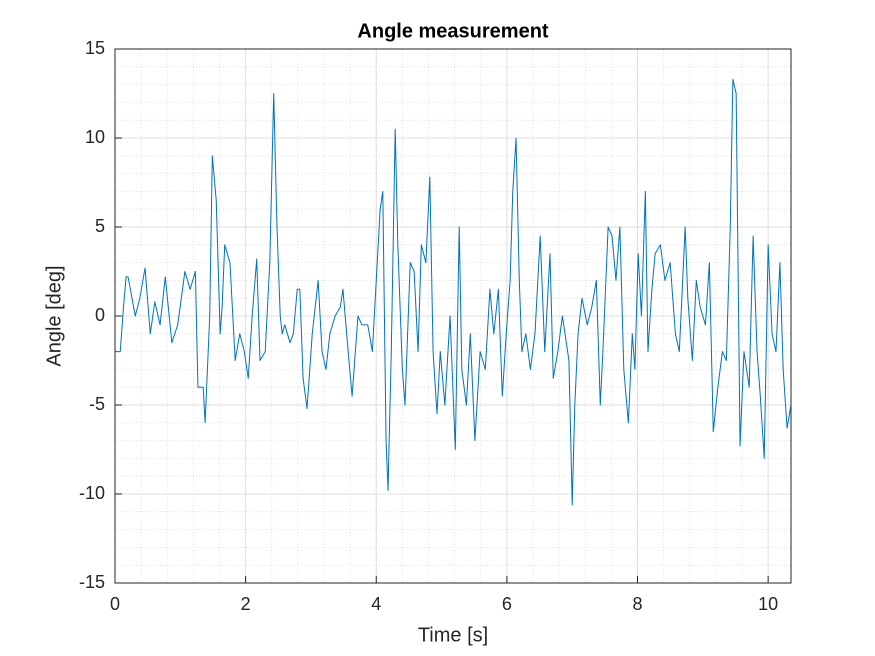 The height and width of the screenshot is (656, 875). Describe the element at coordinates (95, 48) in the screenshot. I see `y-tick-label: 15` at that location.